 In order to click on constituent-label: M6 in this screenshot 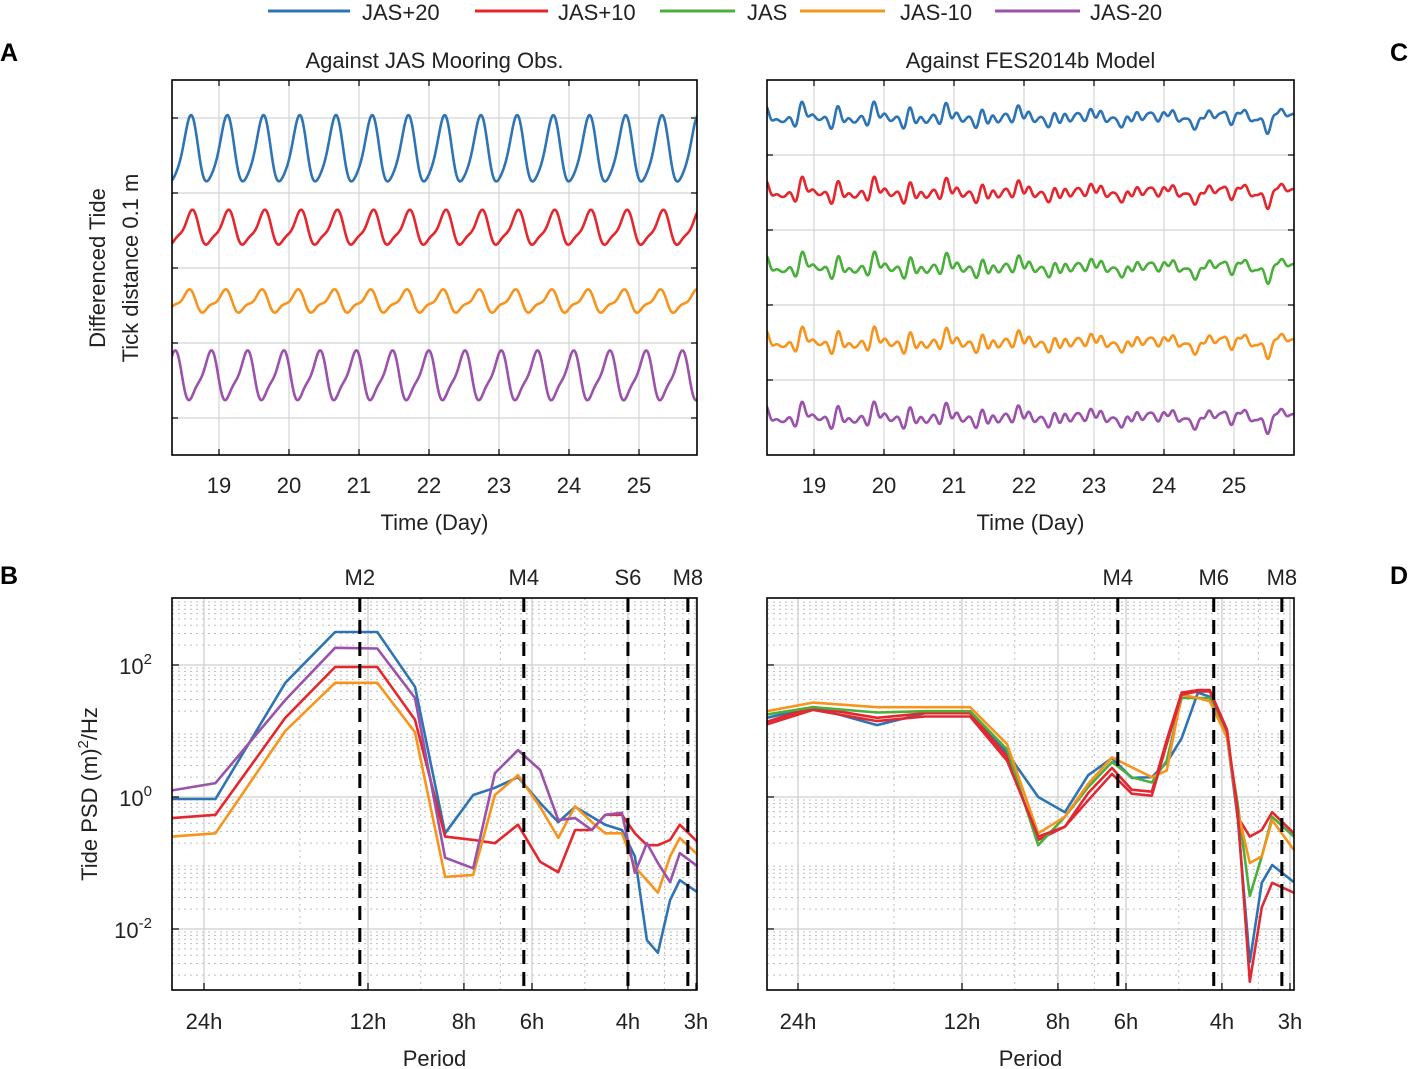, I will do `click(1213, 577)`.